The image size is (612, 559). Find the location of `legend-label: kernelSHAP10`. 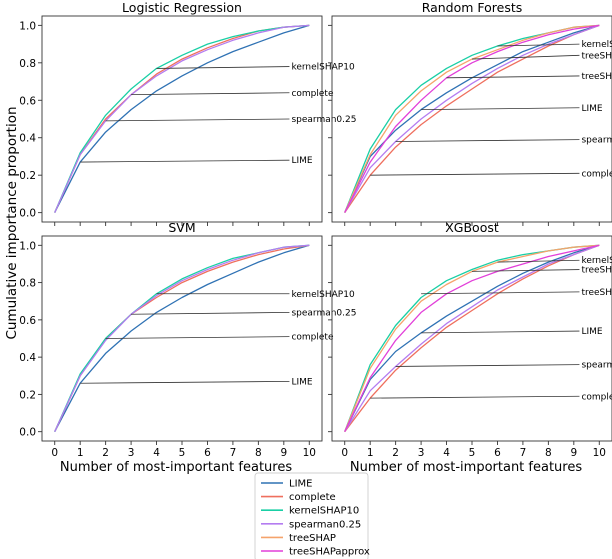

legend-label: kernelSHAP10 is located at coordinates (324, 511).